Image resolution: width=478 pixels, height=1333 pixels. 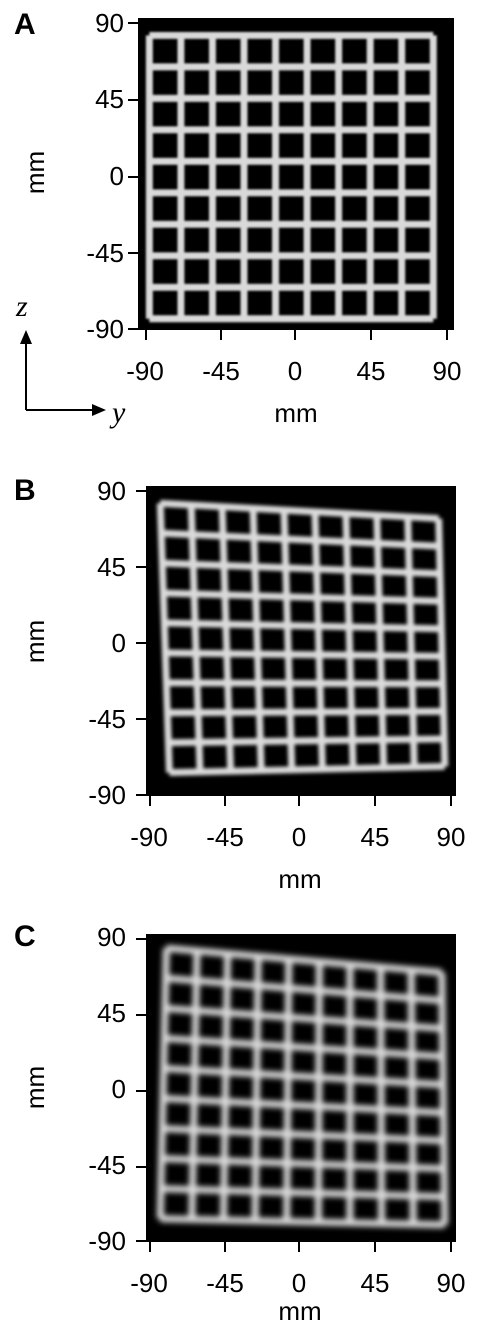 I want to click on panel-label: B, so click(x=25, y=490).